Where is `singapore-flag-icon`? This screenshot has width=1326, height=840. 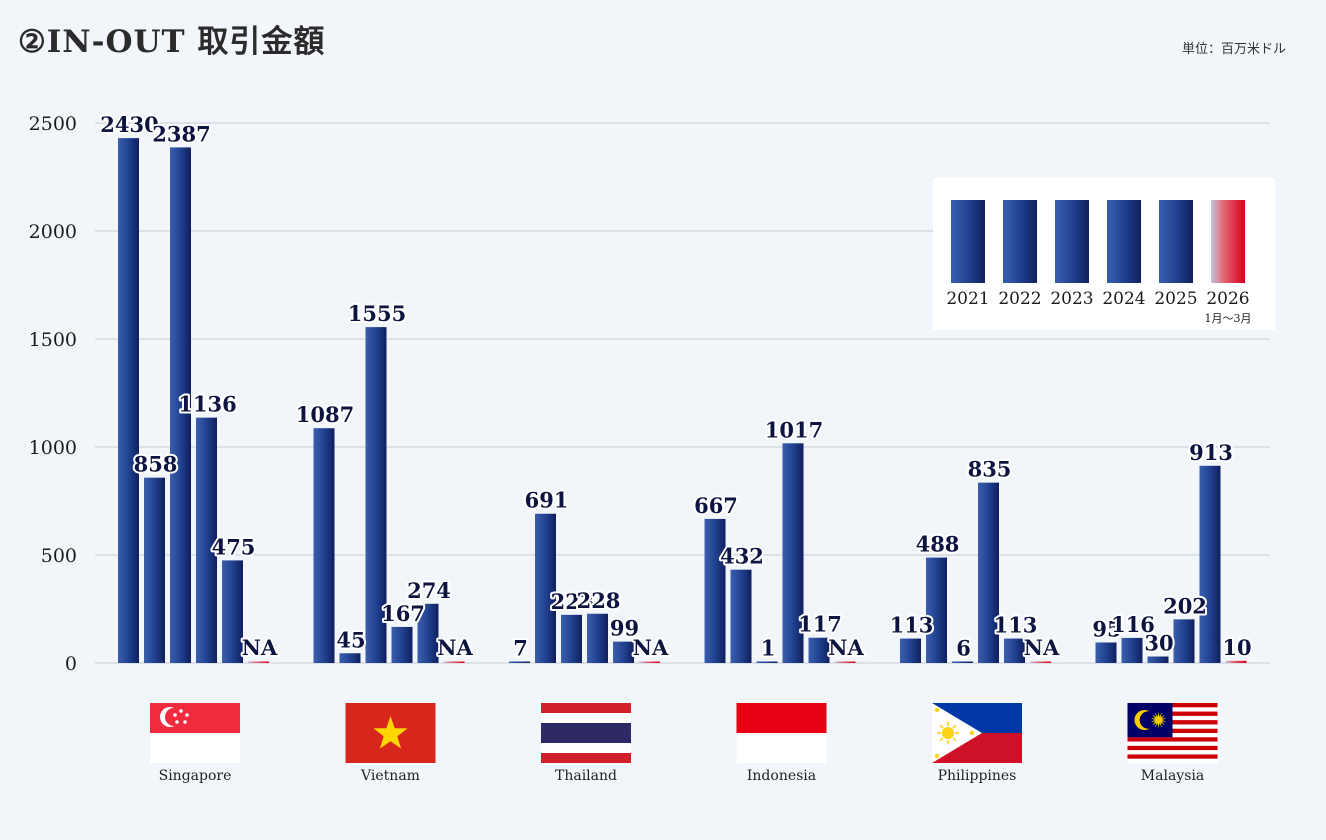 singapore-flag-icon is located at coordinates (195, 733).